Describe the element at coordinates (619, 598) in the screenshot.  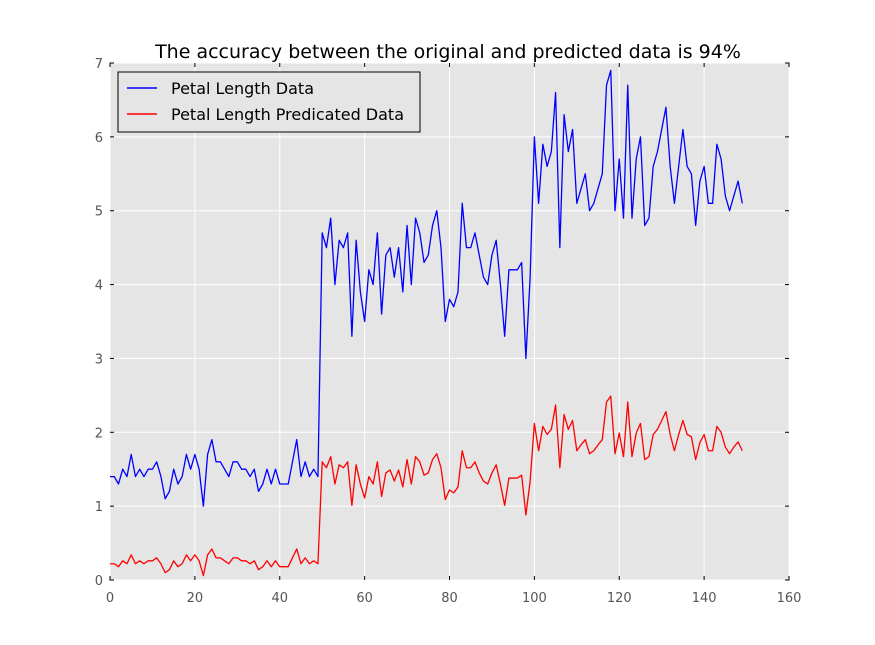
I see `x-tick-label-6: 120` at that location.